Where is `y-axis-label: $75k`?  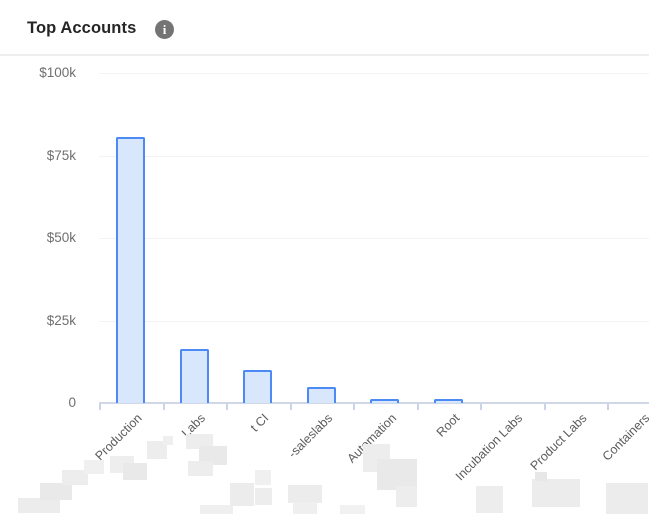
y-axis-label: $75k is located at coordinates (61, 155).